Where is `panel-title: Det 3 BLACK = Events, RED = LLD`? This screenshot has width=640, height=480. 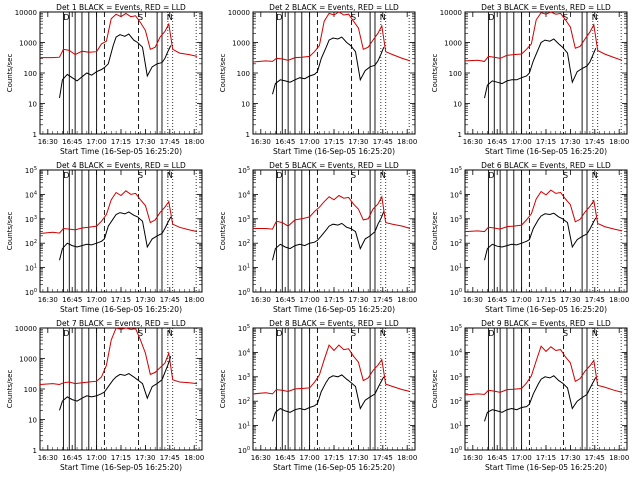
panel-title: Det 3 BLACK = Events, RED = LLD is located at coordinates (546, 7).